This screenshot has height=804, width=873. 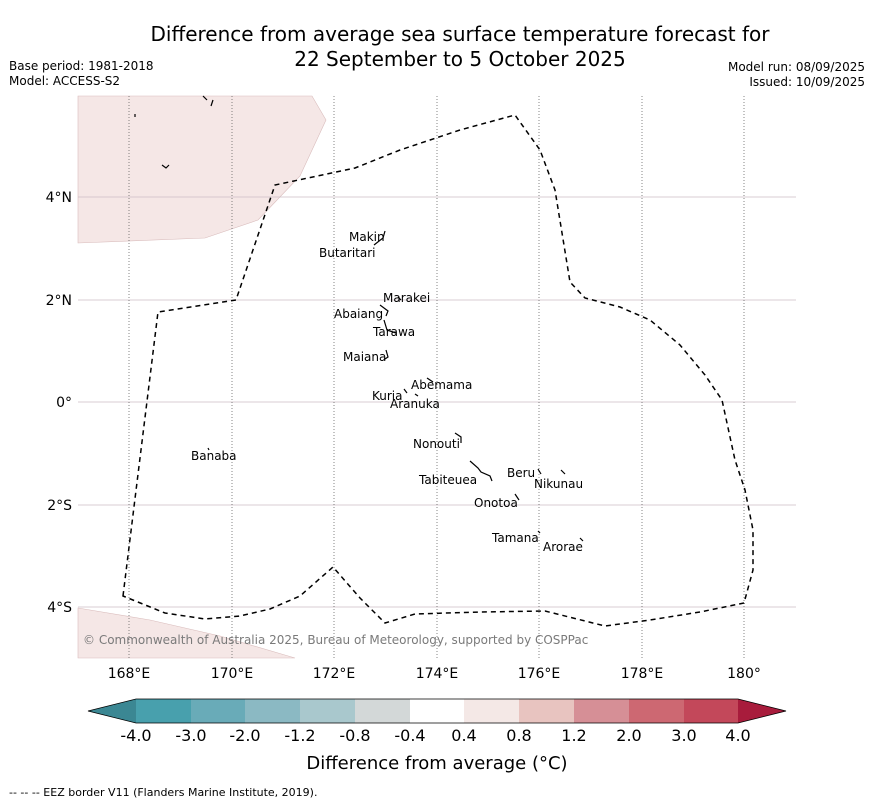 I want to click on label-tarawa: Tarawa, so click(x=393, y=332).